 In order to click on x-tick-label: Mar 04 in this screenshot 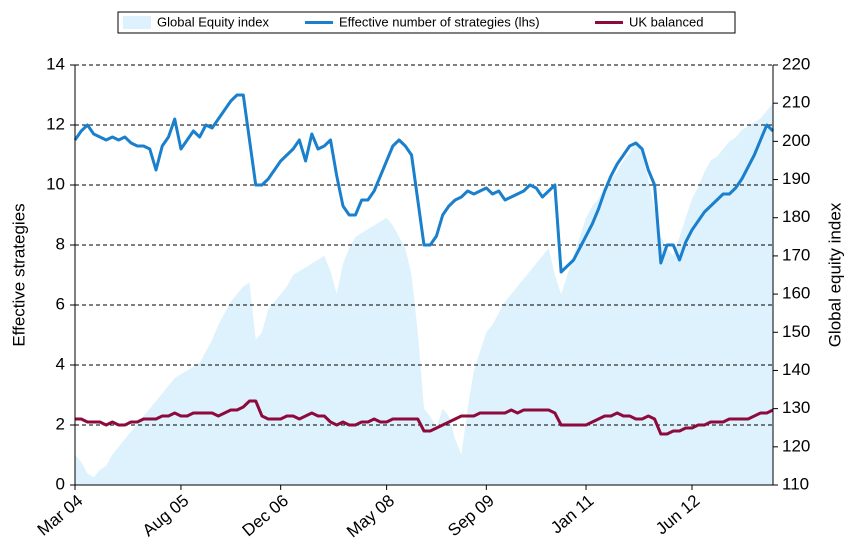, I will do `click(60, 515)`.